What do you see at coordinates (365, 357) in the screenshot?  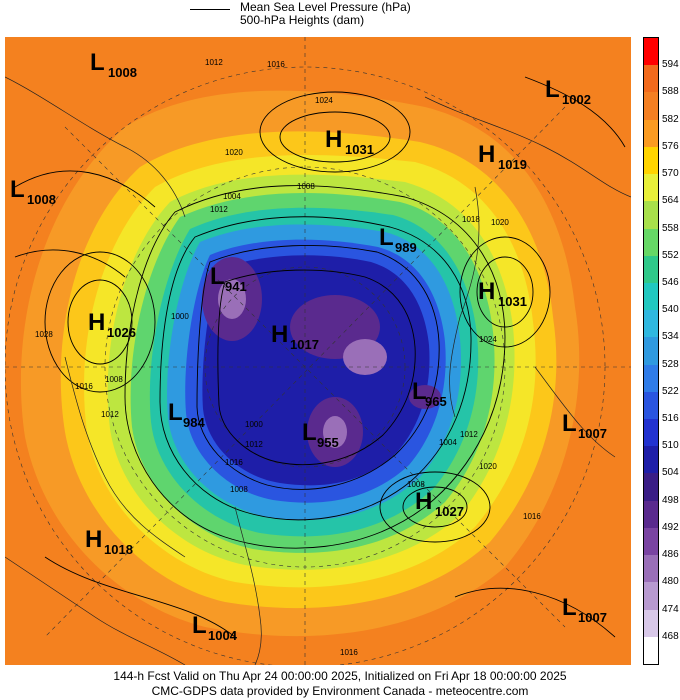 I see `deep-low-center-core` at bounding box center [365, 357].